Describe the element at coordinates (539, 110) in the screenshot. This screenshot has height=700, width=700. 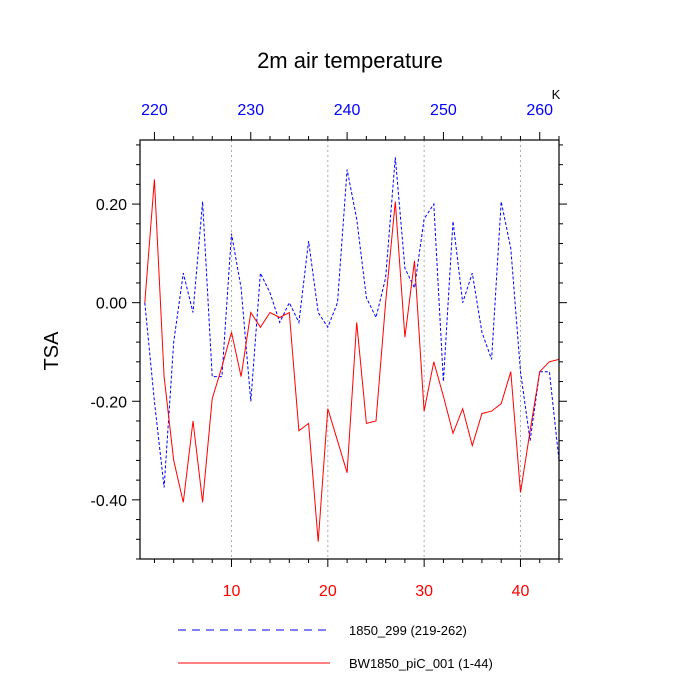
I see `x-top-tick-label: 260` at that location.